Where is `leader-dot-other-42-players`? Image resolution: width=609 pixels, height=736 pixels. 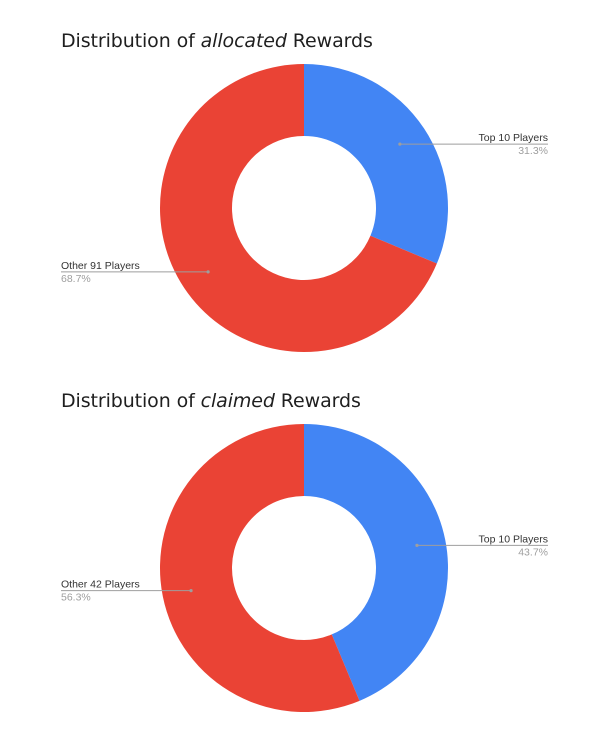
leader-dot-other-42-players is located at coordinates (191, 591).